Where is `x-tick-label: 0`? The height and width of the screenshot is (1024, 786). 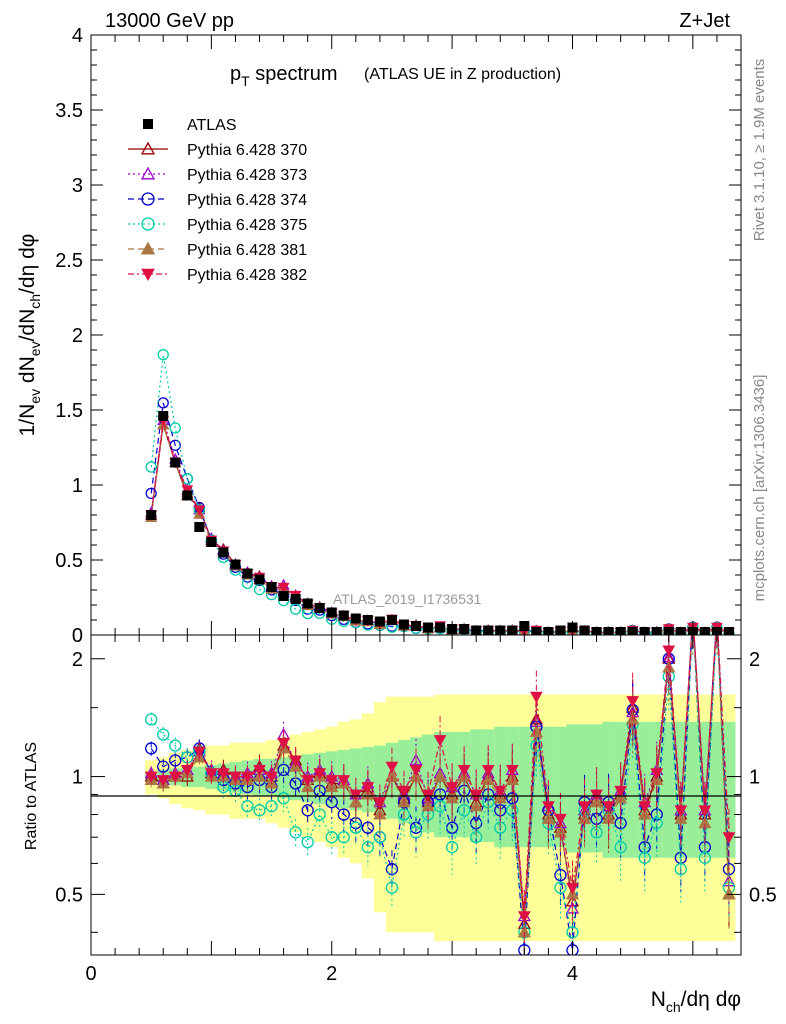
x-tick-label: 0 is located at coordinates (90, 974).